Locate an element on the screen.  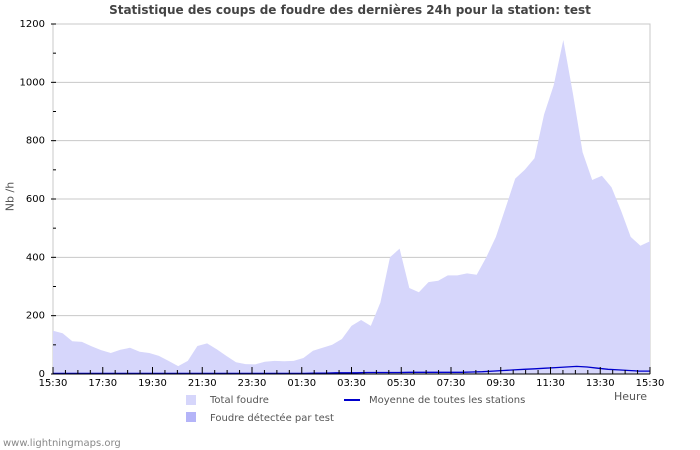
y-axis-title: Nb /h is located at coordinates (10, 196).